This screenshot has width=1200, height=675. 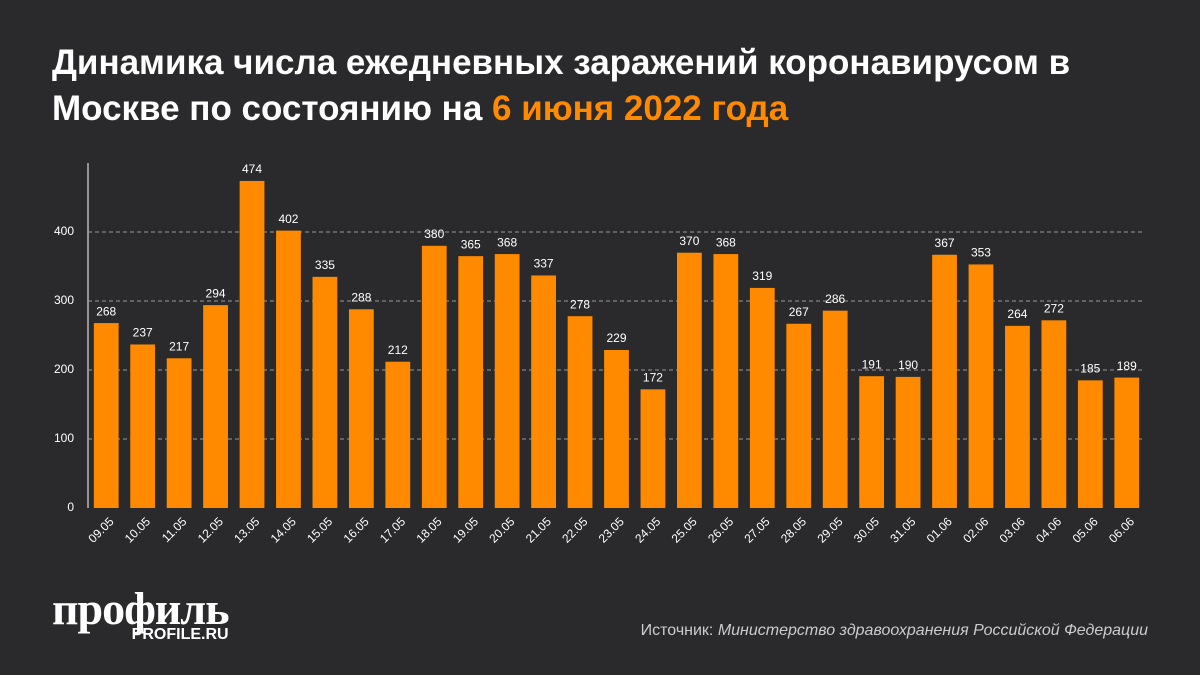 What do you see at coordinates (1121, 529) in the screenshot?
I see `x-tick-label: 06.06` at bounding box center [1121, 529].